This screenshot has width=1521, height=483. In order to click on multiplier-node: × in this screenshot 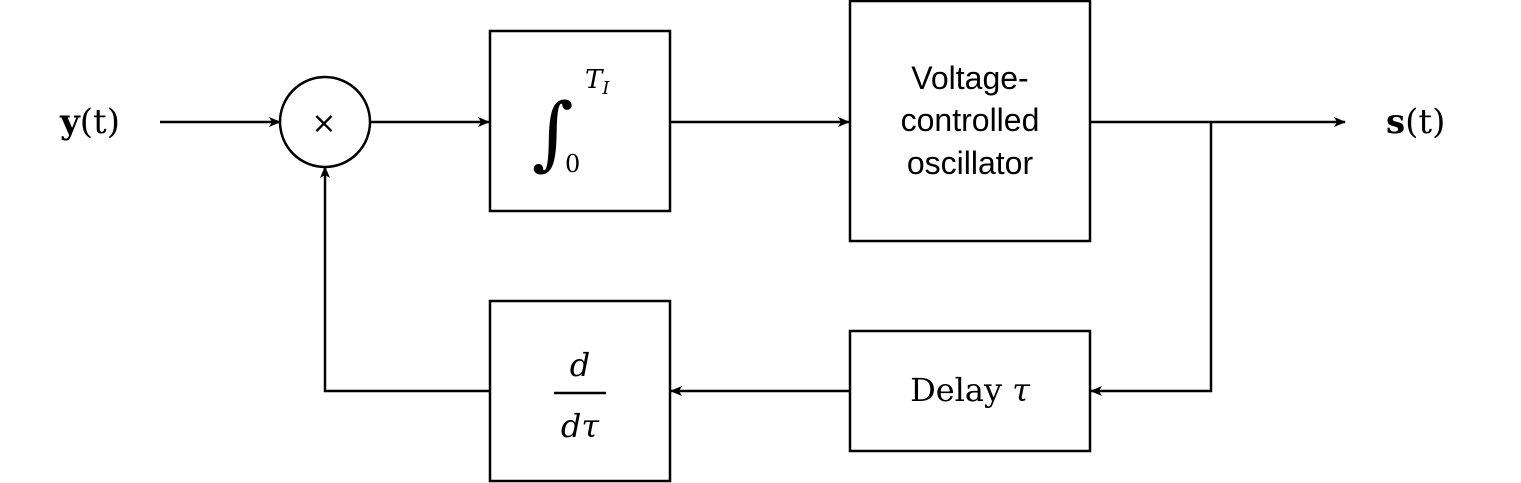, I will do `click(325, 122)`.